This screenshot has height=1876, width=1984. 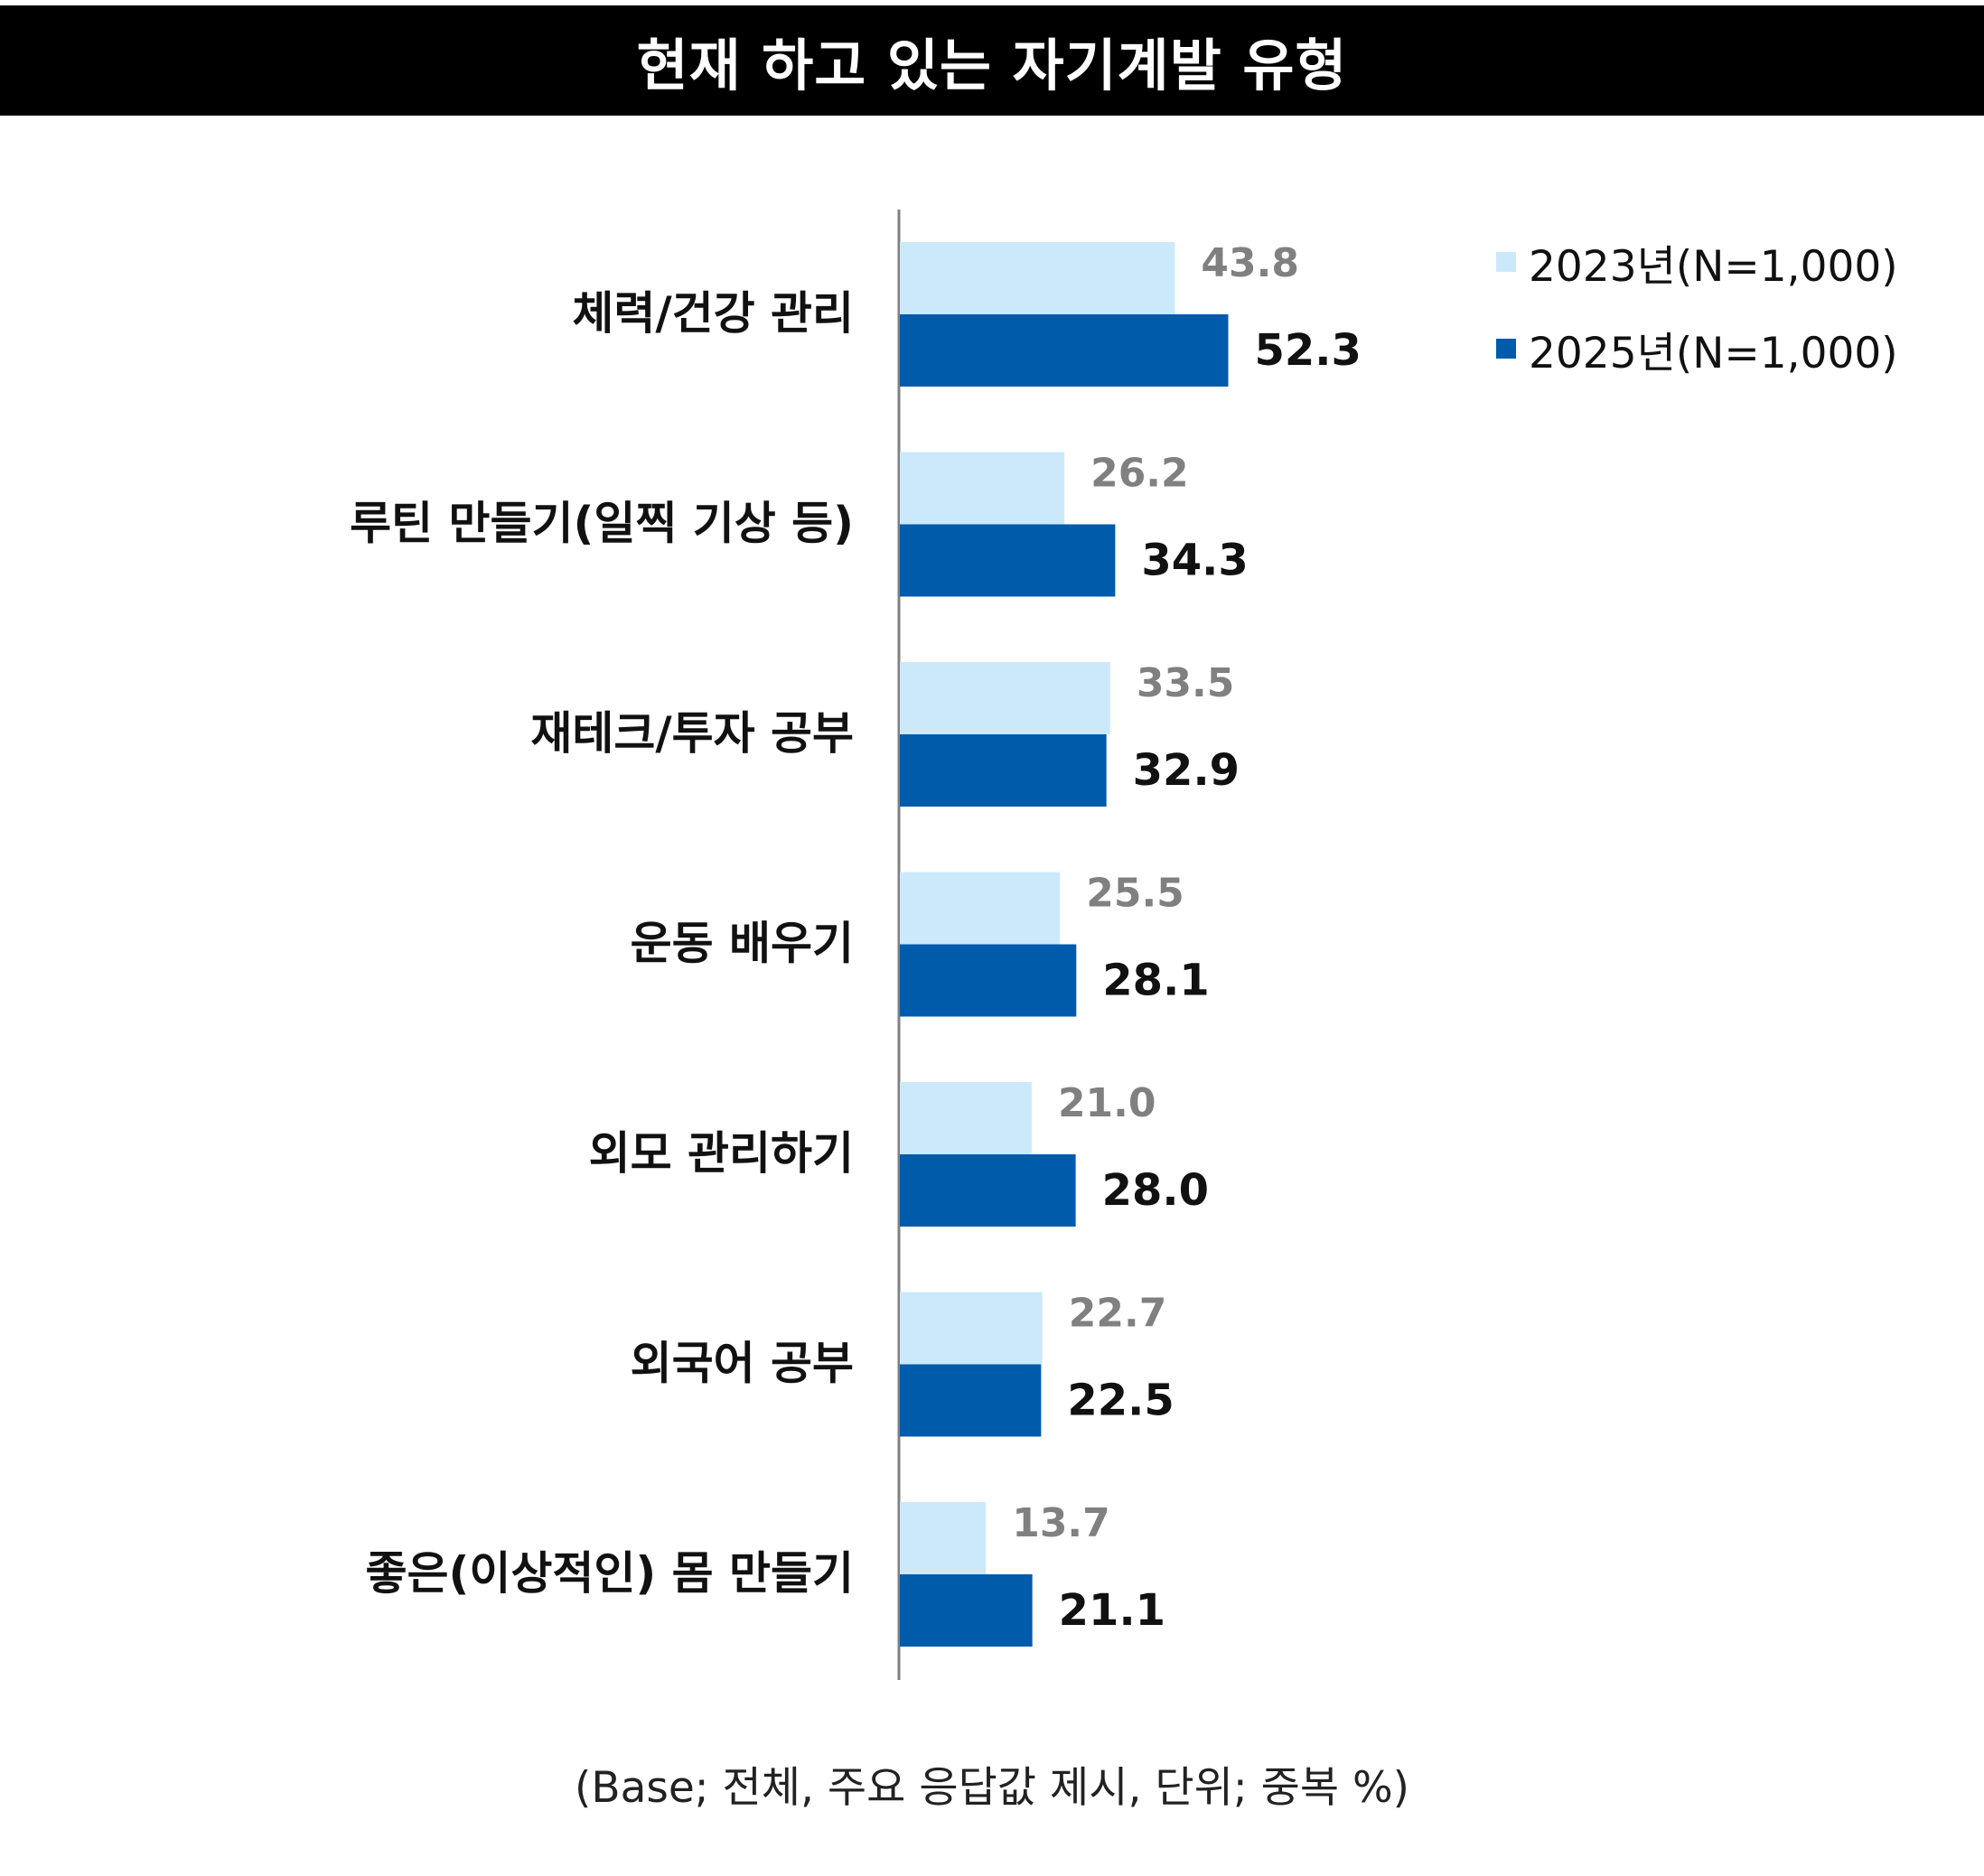 What do you see at coordinates (1195, 561) in the screenshot?
I see `data-label-2025: 34.3` at bounding box center [1195, 561].